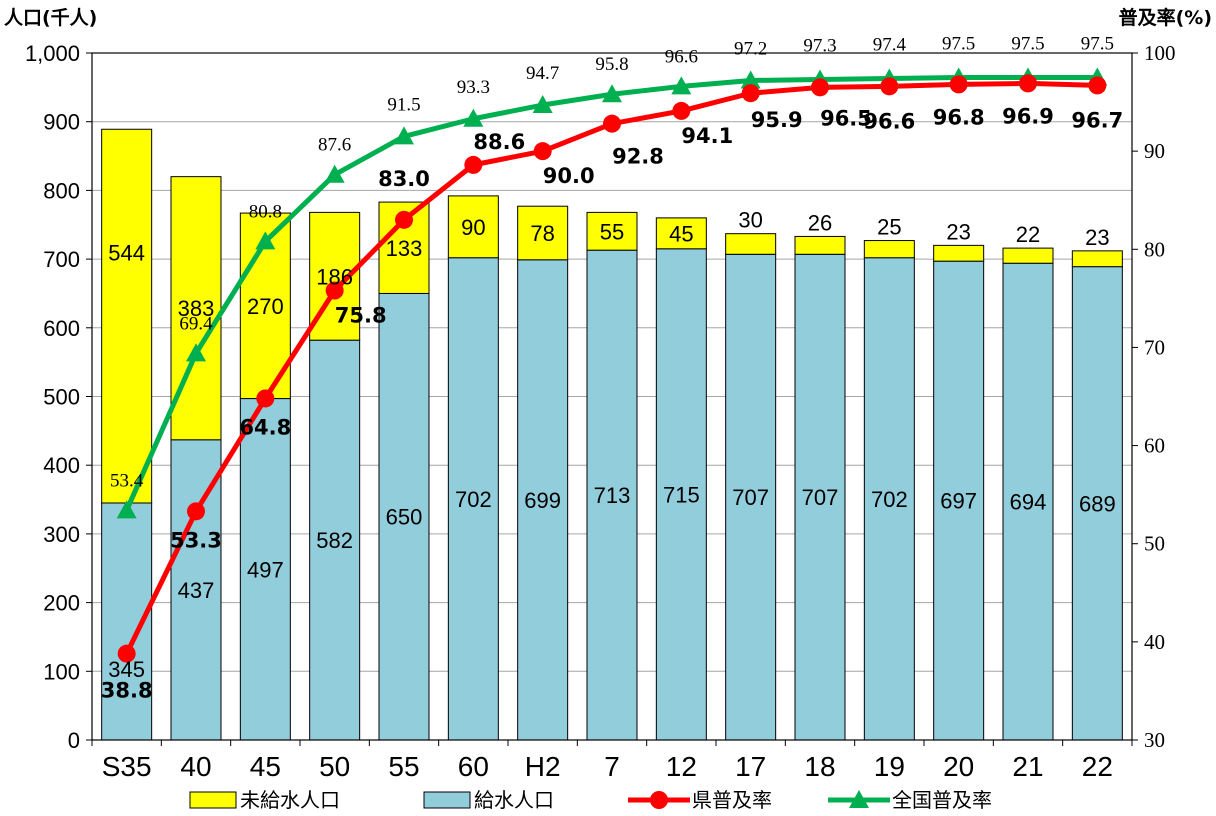 The height and width of the screenshot is (816, 1216). I want to click on prefecture-rate-label: 96.5, so click(846, 118).